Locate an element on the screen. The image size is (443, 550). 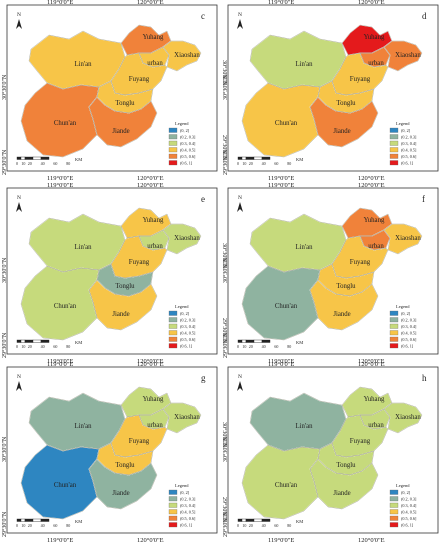
latitude-label-right-north: 30°30'0"N is located at coordinates (224, 435).